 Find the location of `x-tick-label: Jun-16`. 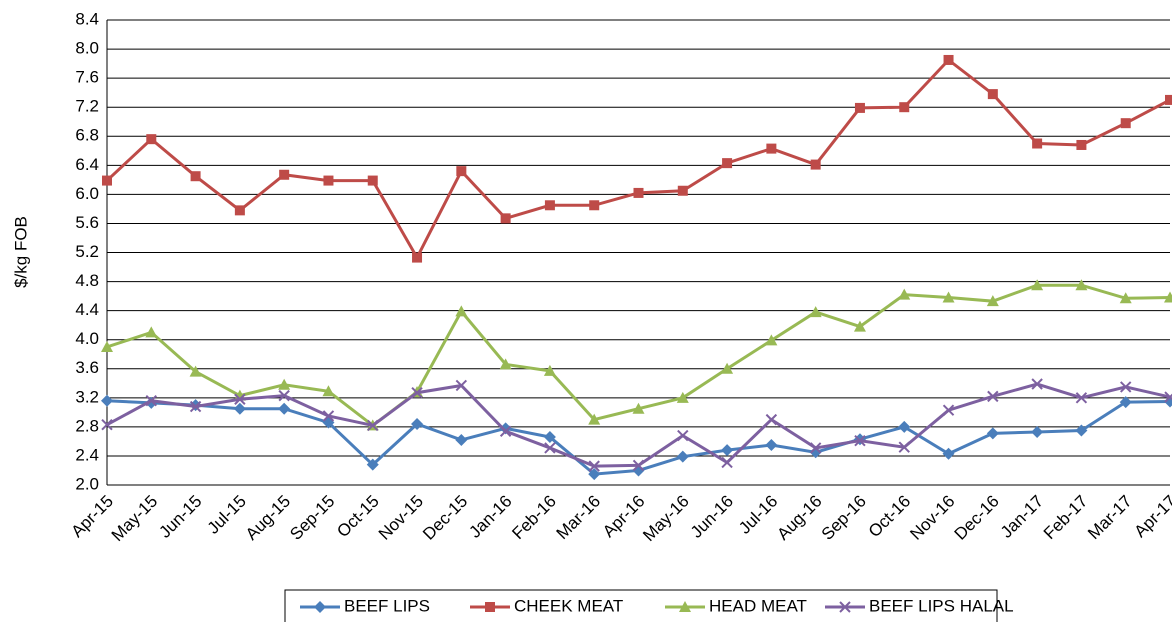

x-tick-label: Jun-16 is located at coordinates (712, 517).